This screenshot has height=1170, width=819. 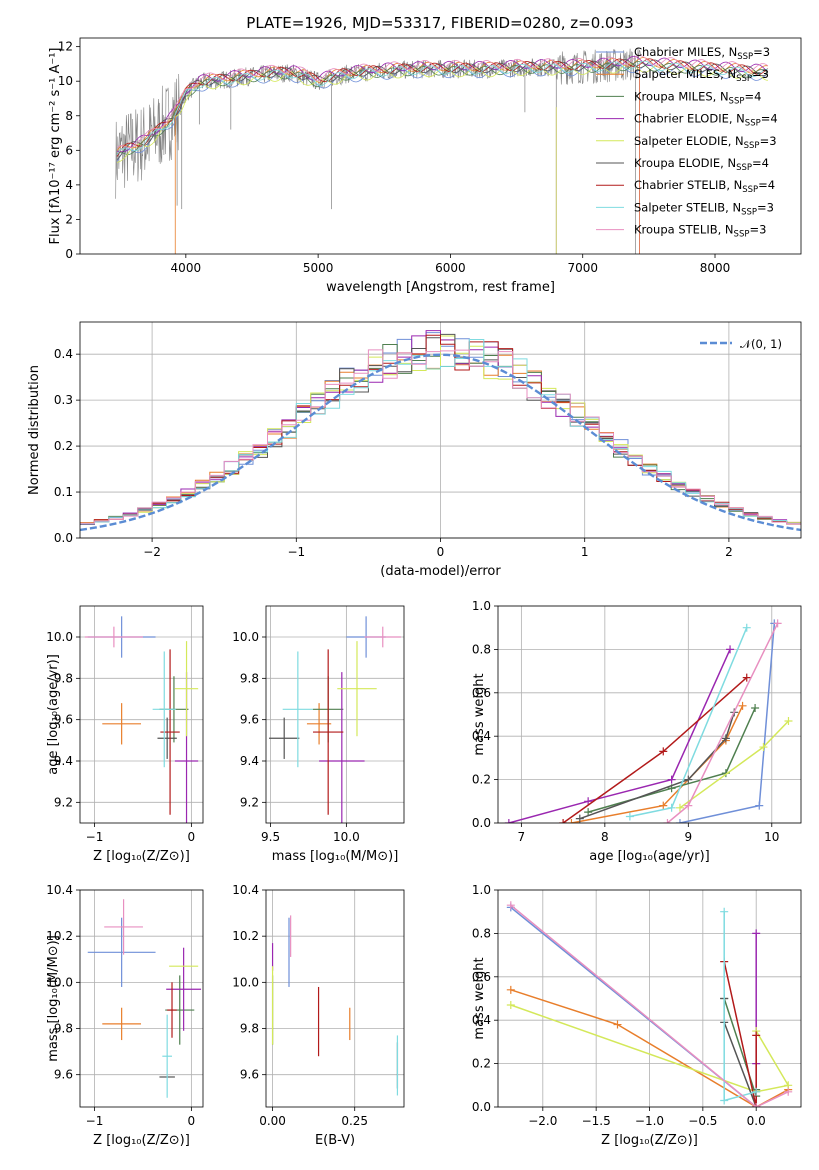 What do you see at coordinates (59, 890) in the screenshot?
I see `y-tick-label: 10.4` at bounding box center [59, 890].